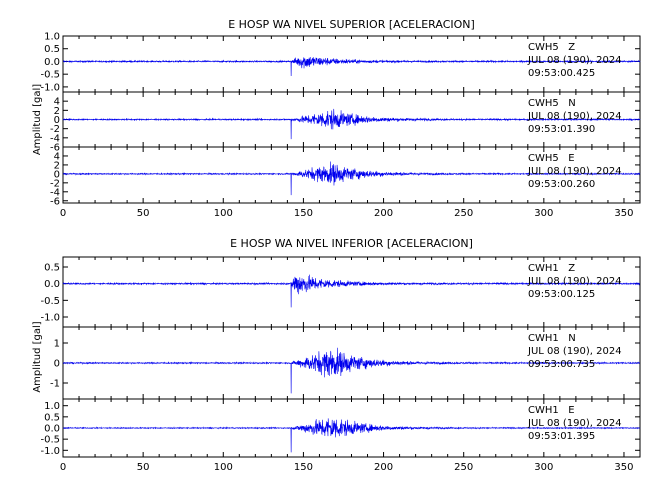  What do you see at coordinates (561, 184) in the screenshot?
I see `record-time: 09:53:00.260` at bounding box center [561, 184].